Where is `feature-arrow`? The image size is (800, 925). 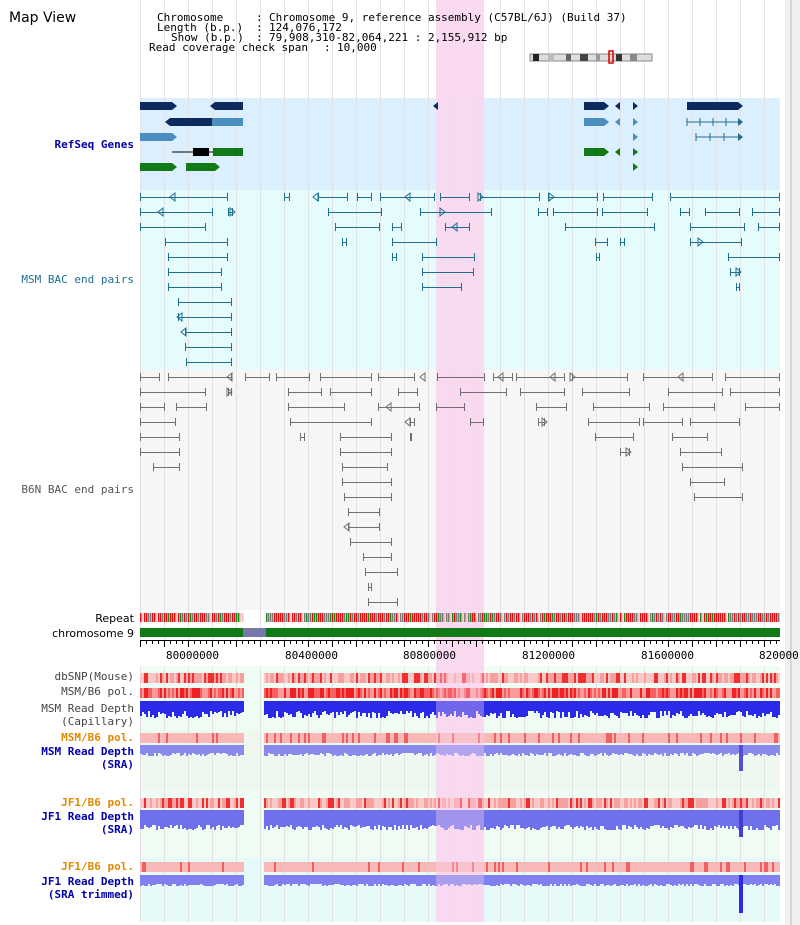
feature-arrow is located at coordinates (435, 106).